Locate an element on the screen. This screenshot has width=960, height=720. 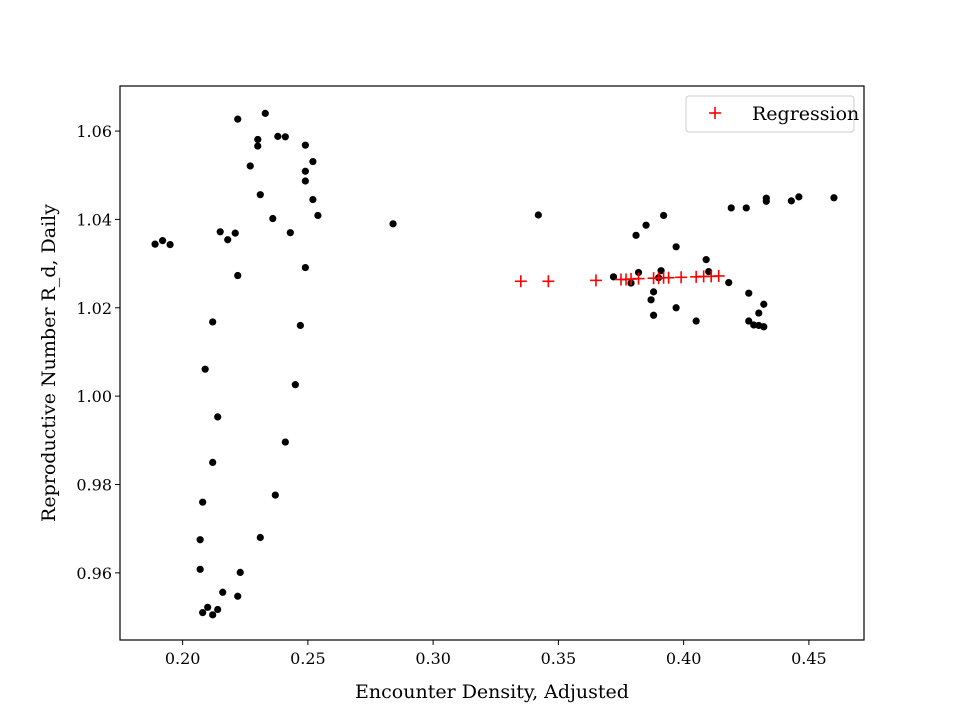
x-axis-ticks: 0.20 0.25 0.30 0.35 0.40 0.45 is located at coordinates (496, 654).